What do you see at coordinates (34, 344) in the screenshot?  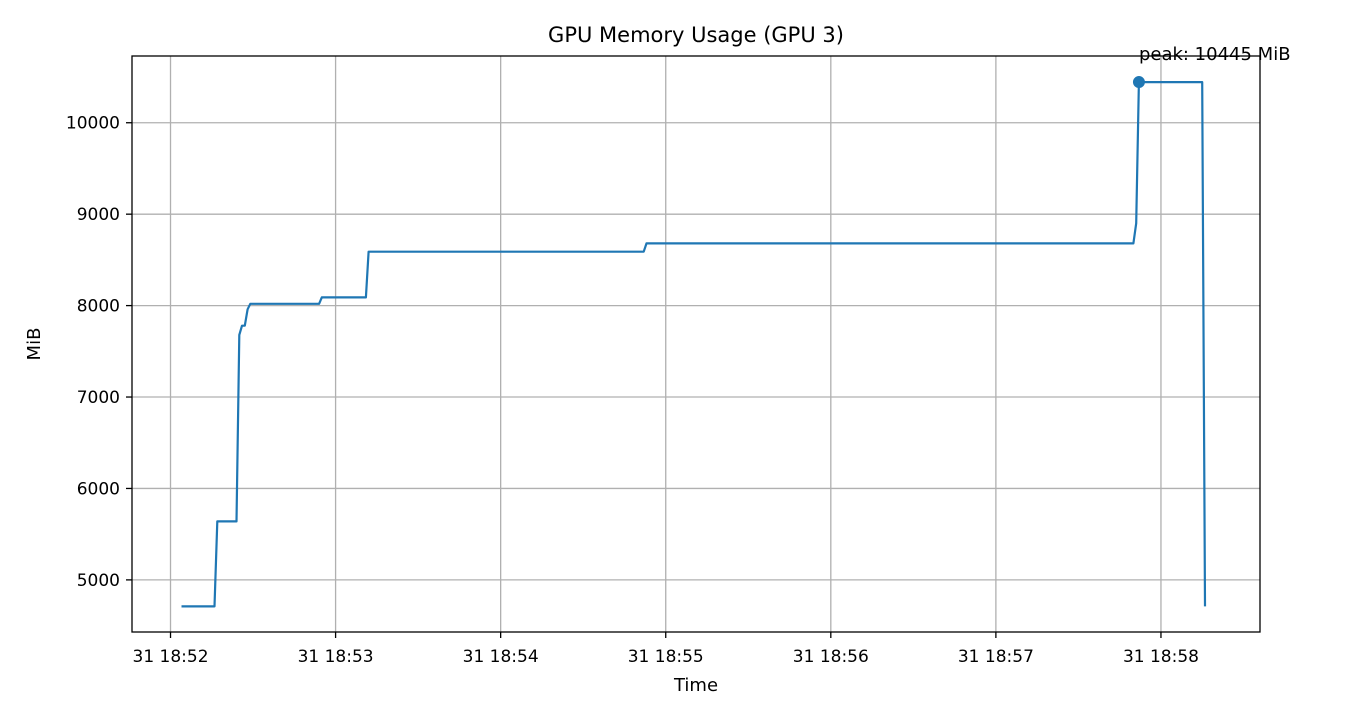 I see `y-axis-label: MiB` at bounding box center [34, 344].